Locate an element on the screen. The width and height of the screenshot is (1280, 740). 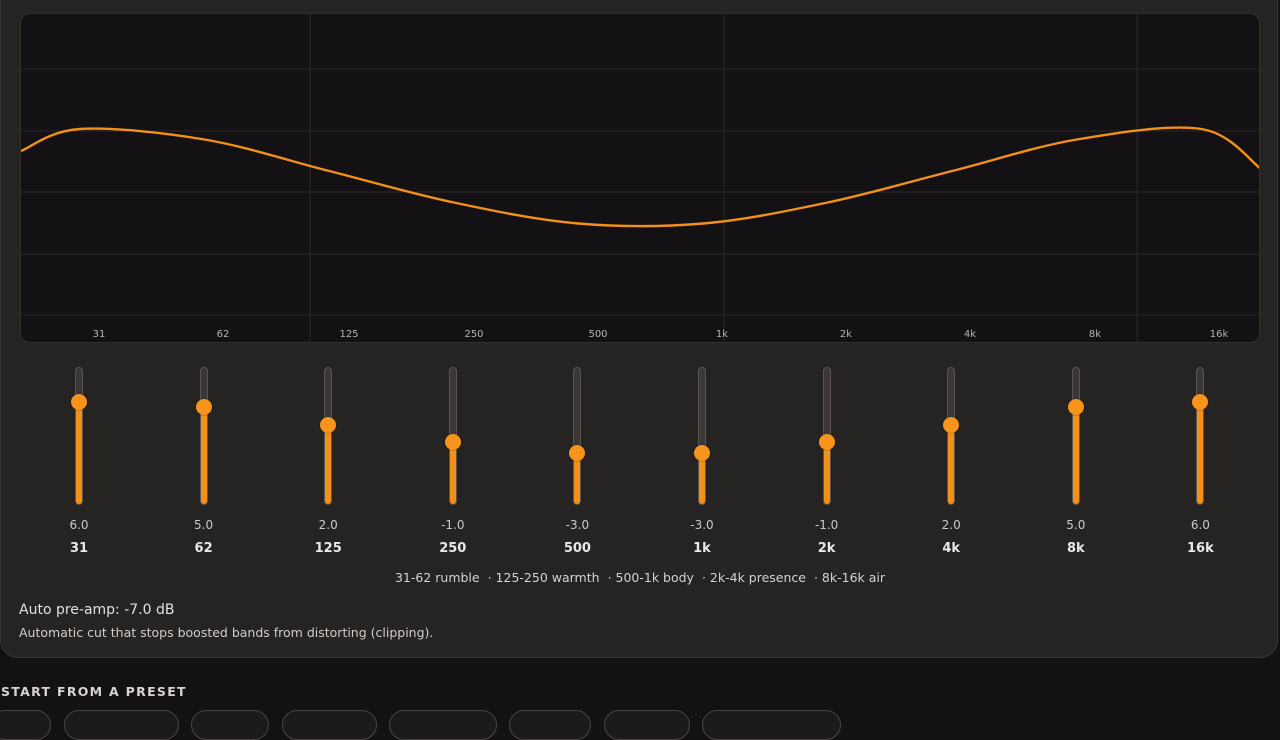
preamp-title: Auto pre-amp: -7.0 dB is located at coordinates (97, 610).